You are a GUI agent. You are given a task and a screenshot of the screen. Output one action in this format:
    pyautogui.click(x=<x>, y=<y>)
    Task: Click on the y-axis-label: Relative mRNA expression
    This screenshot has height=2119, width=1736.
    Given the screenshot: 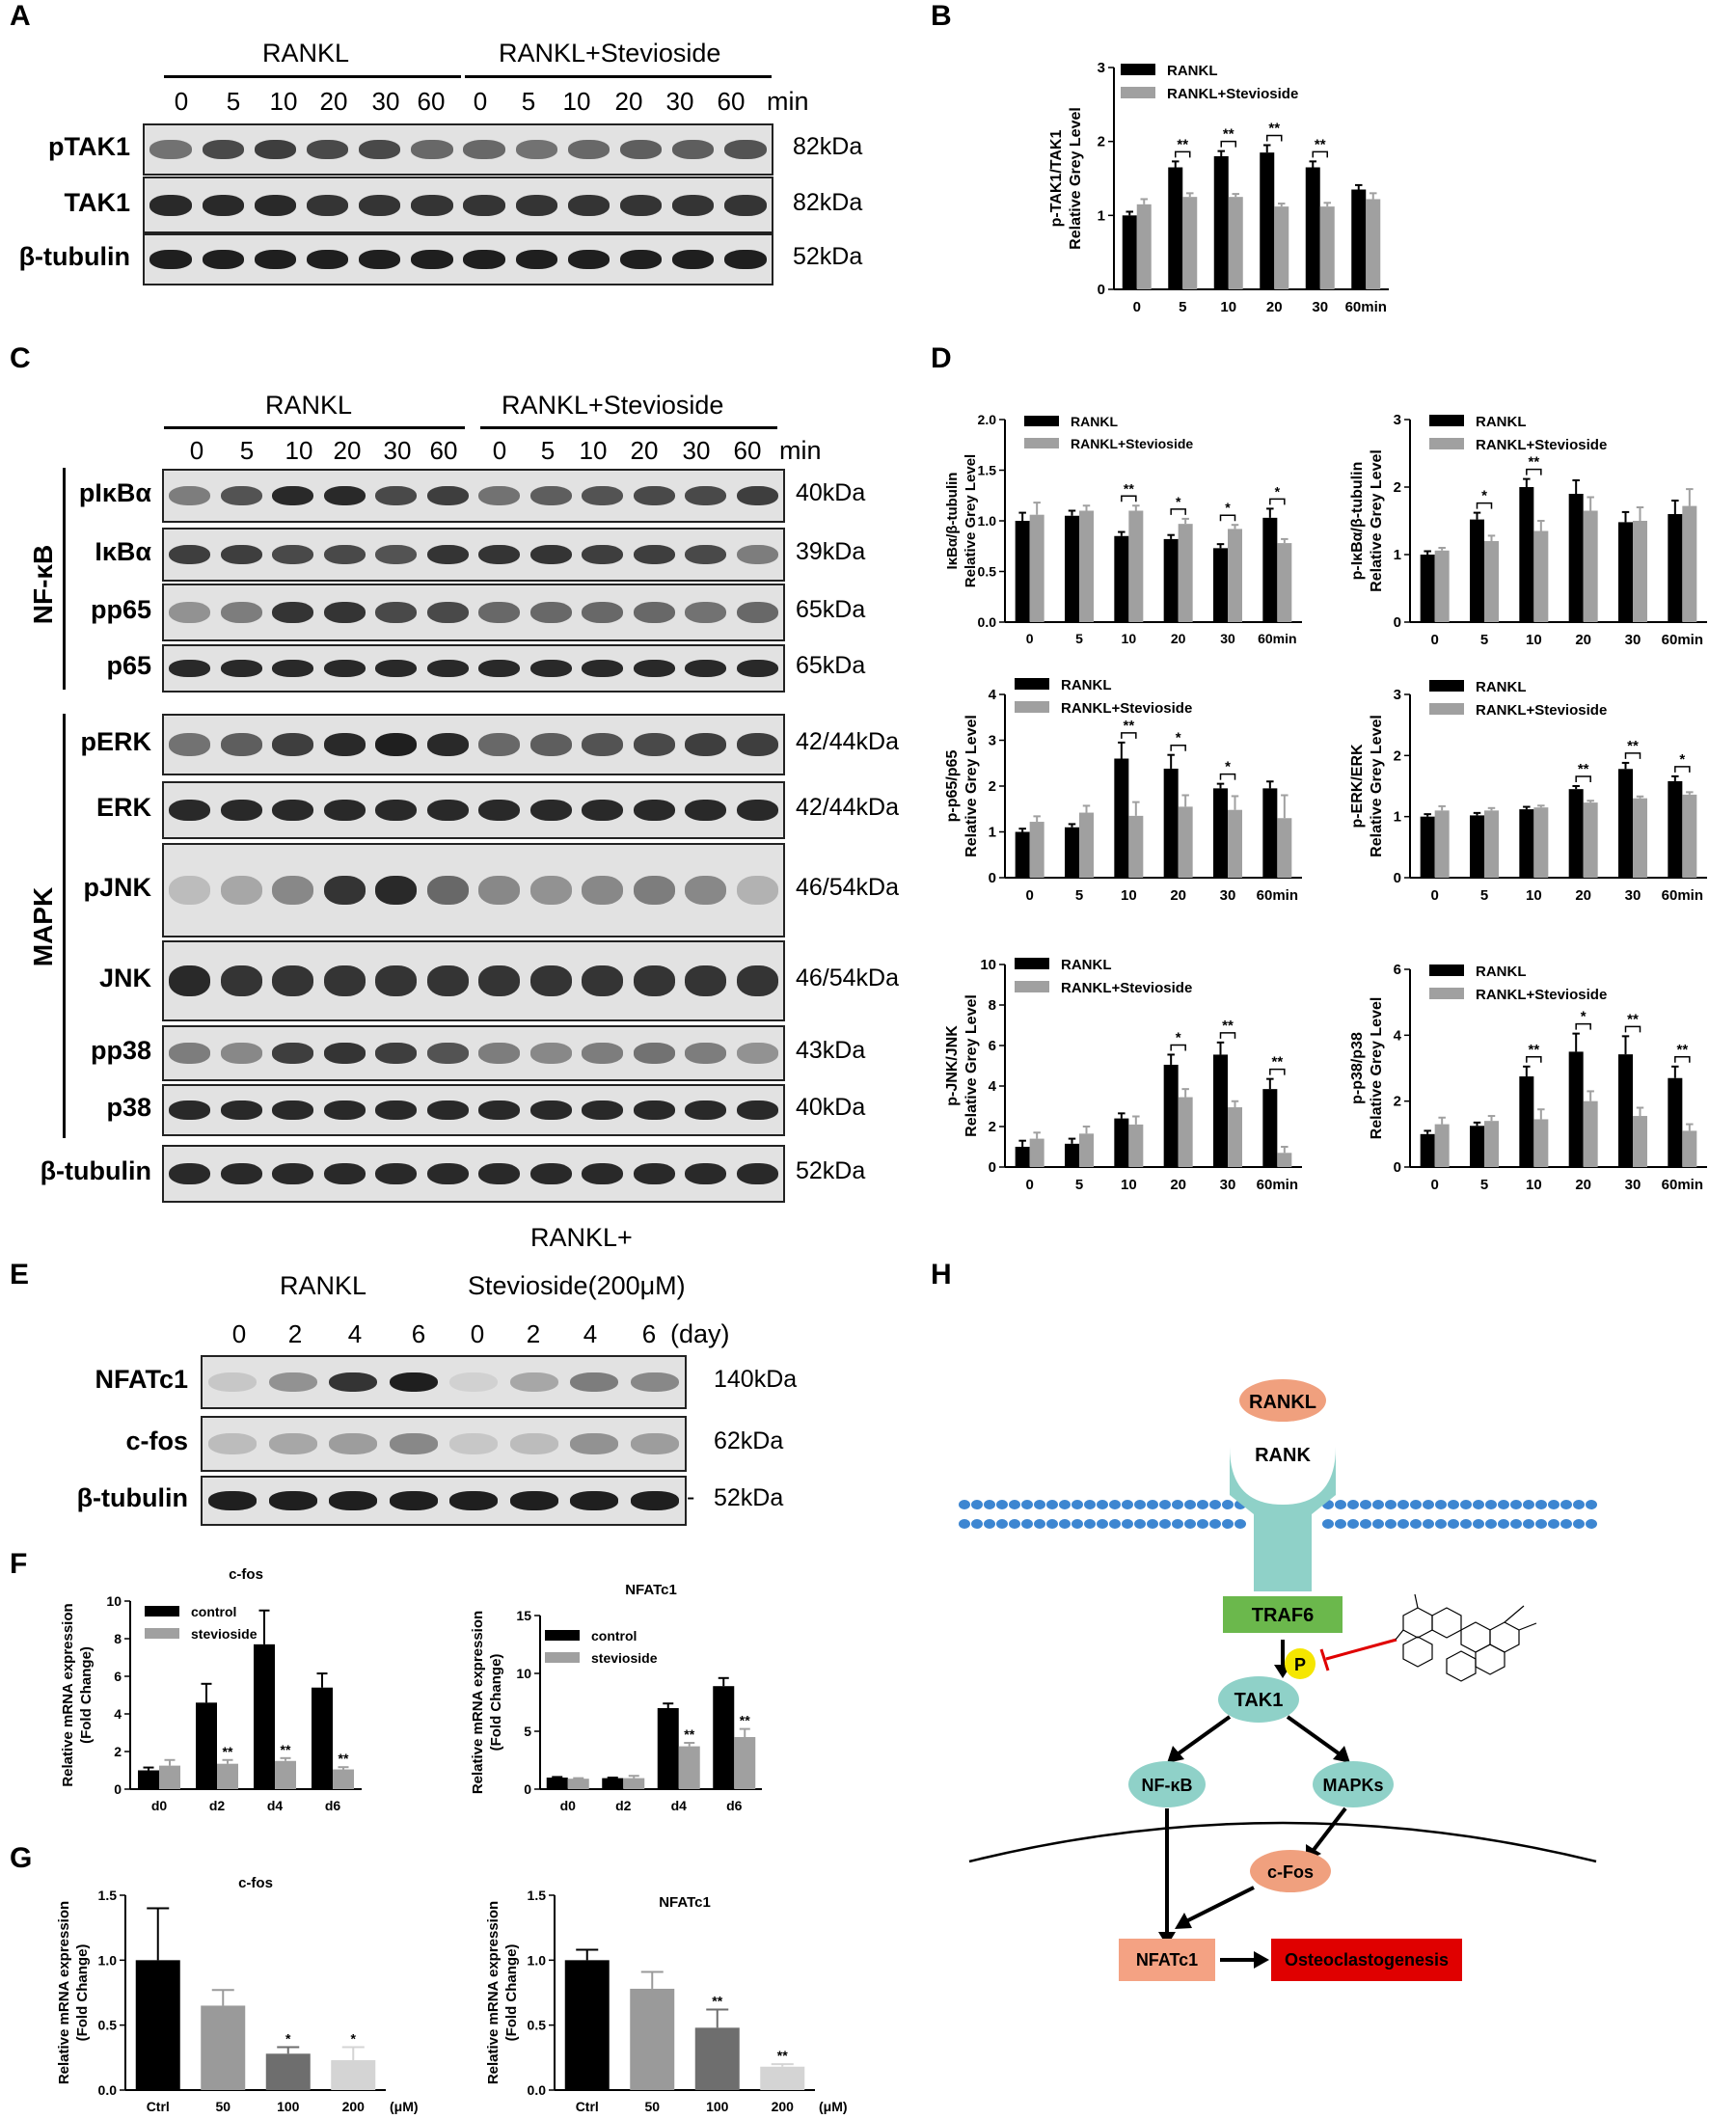 What is the action you would take?
    pyautogui.click(x=64, y=1992)
    